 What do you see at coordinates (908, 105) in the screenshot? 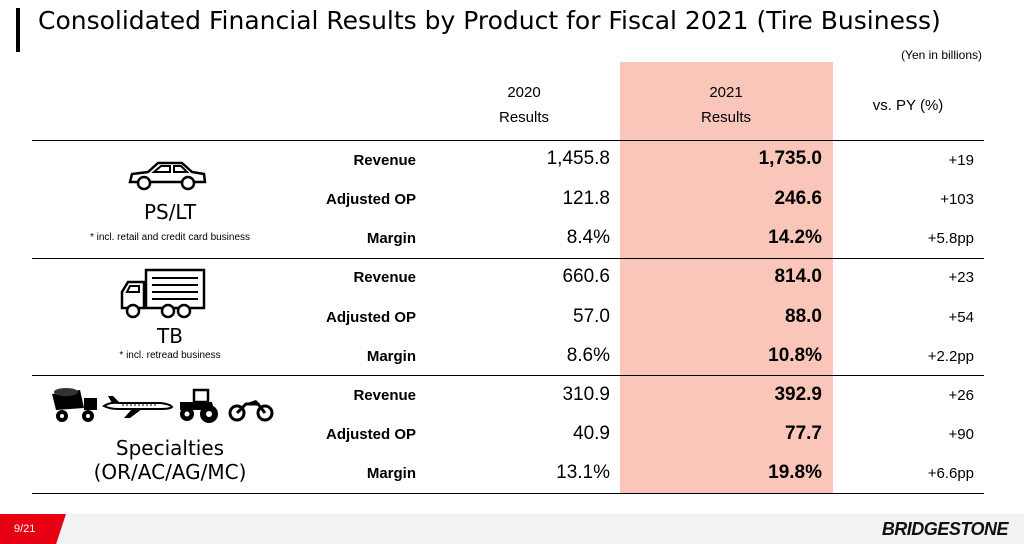
I see `column-header-vs-py: vs. PY (%)` at bounding box center [908, 105].